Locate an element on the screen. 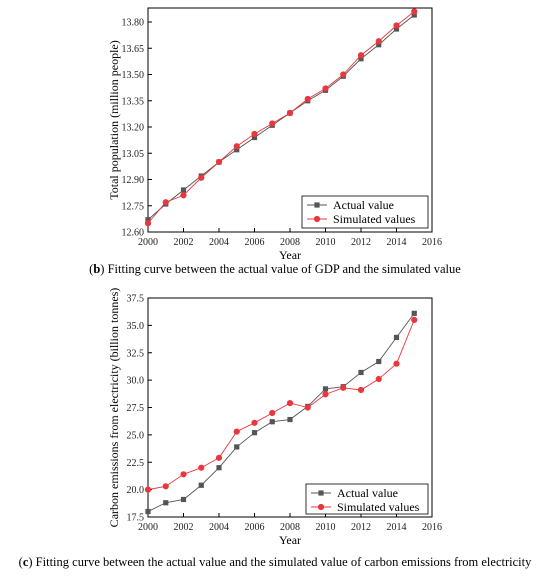  x-tick-label: 2008 is located at coordinates (290, 242).